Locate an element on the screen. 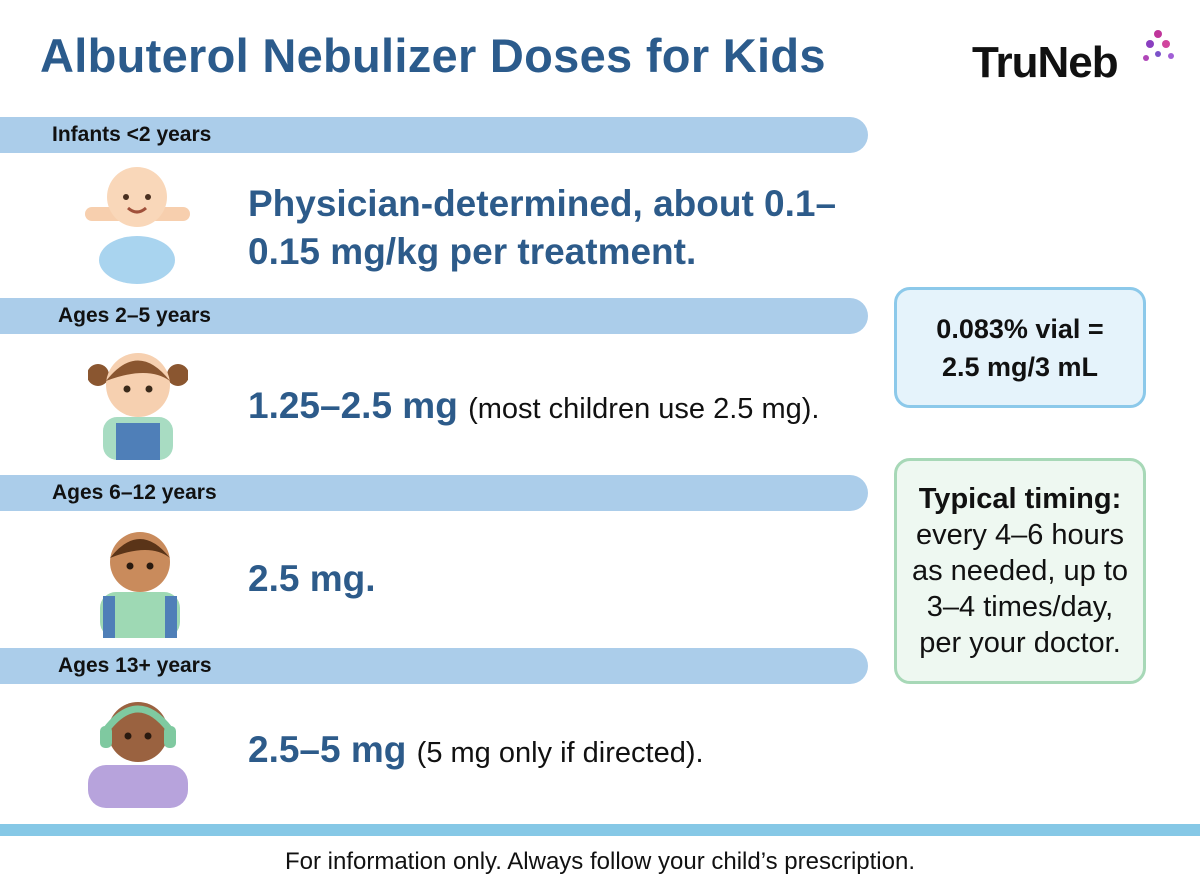 The height and width of the screenshot is (896, 1200). toddler-icon is located at coordinates (138, 406).